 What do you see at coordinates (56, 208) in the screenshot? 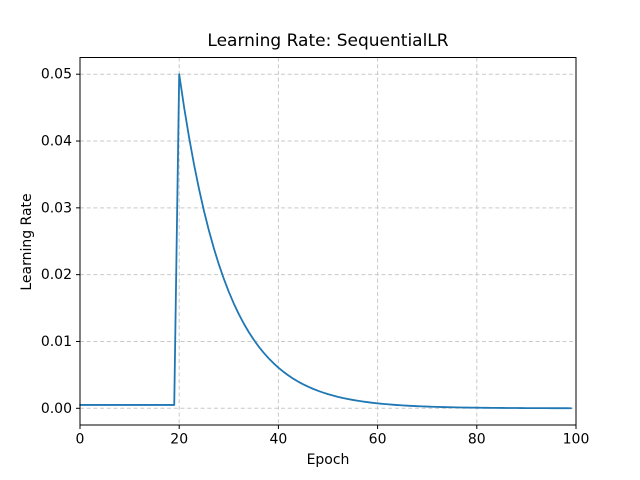
I see `y-tick-label: 0.03` at bounding box center [56, 208].